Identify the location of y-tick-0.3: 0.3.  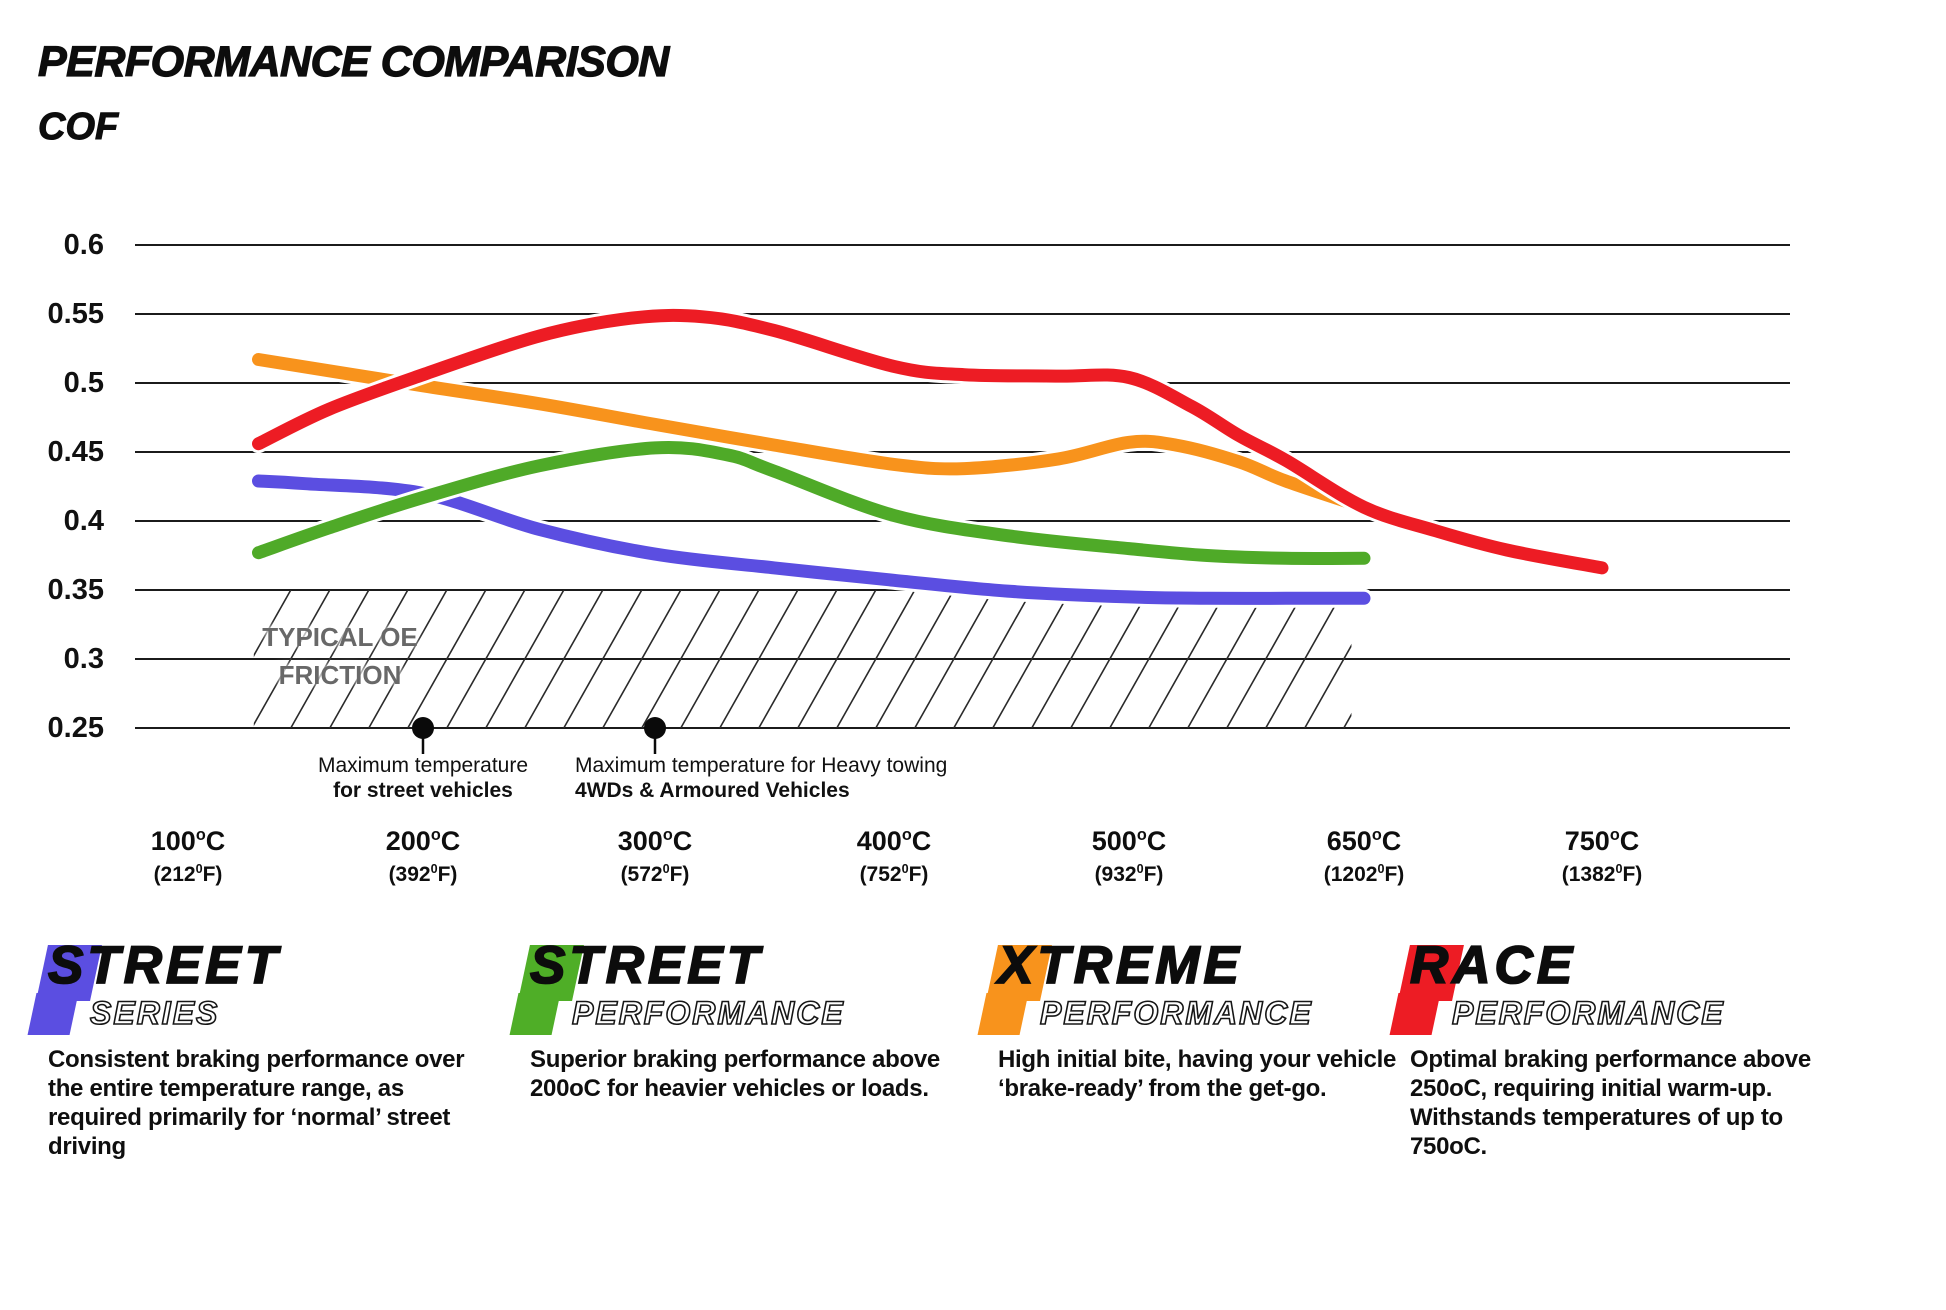
(83, 659).